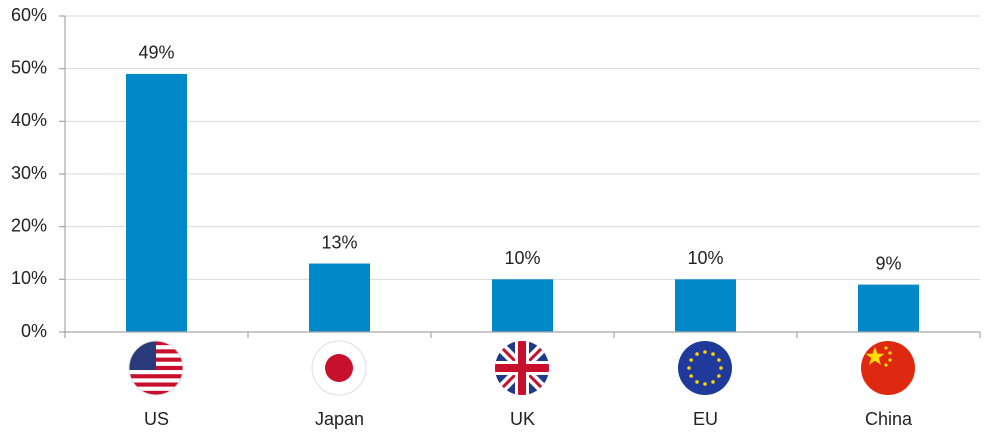 The height and width of the screenshot is (447, 990). Describe the element at coordinates (29, 225) in the screenshot. I see `y-tick-label: 20%` at that location.